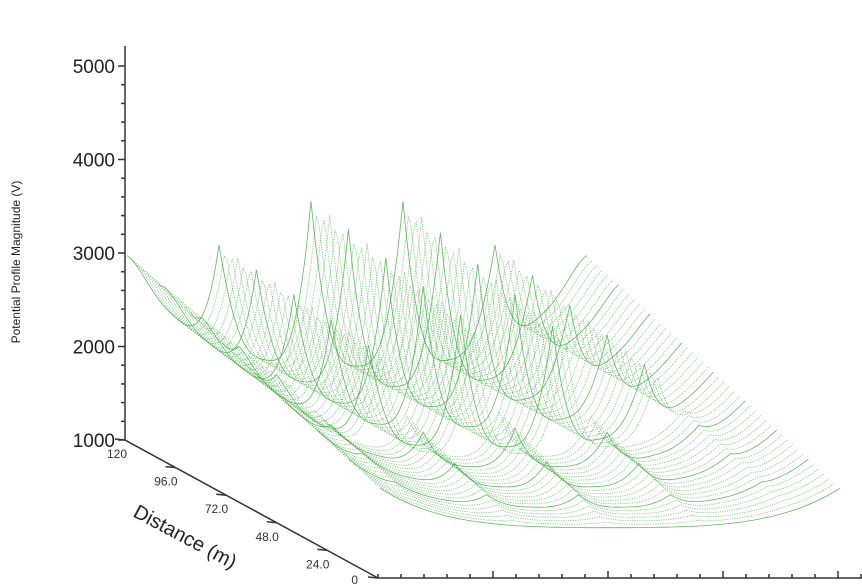 Image resolution: width=862 pixels, height=585 pixels. Describe the element at coordinates (16, 262) in the screenshot. I see `z-axis-label: Potential Profile Magnitude (V)` at that location.